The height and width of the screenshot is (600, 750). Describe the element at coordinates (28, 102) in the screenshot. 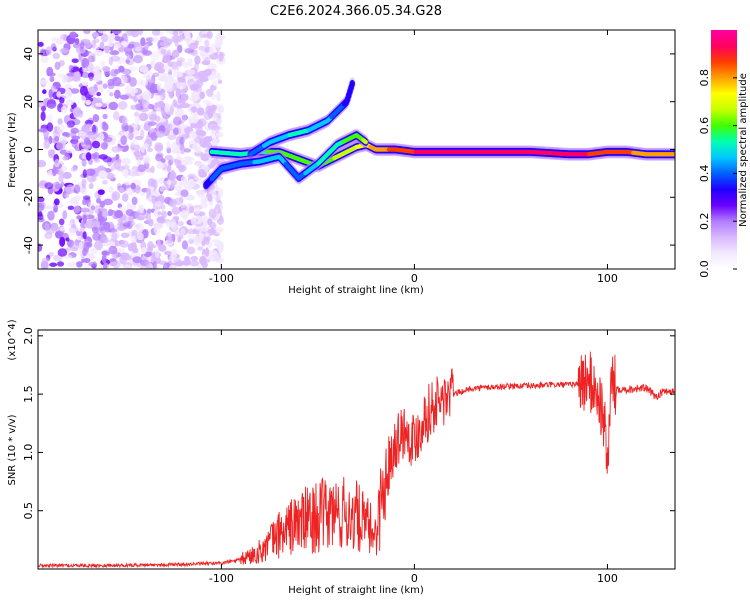

I see `y-tick-label: 20` at that location.